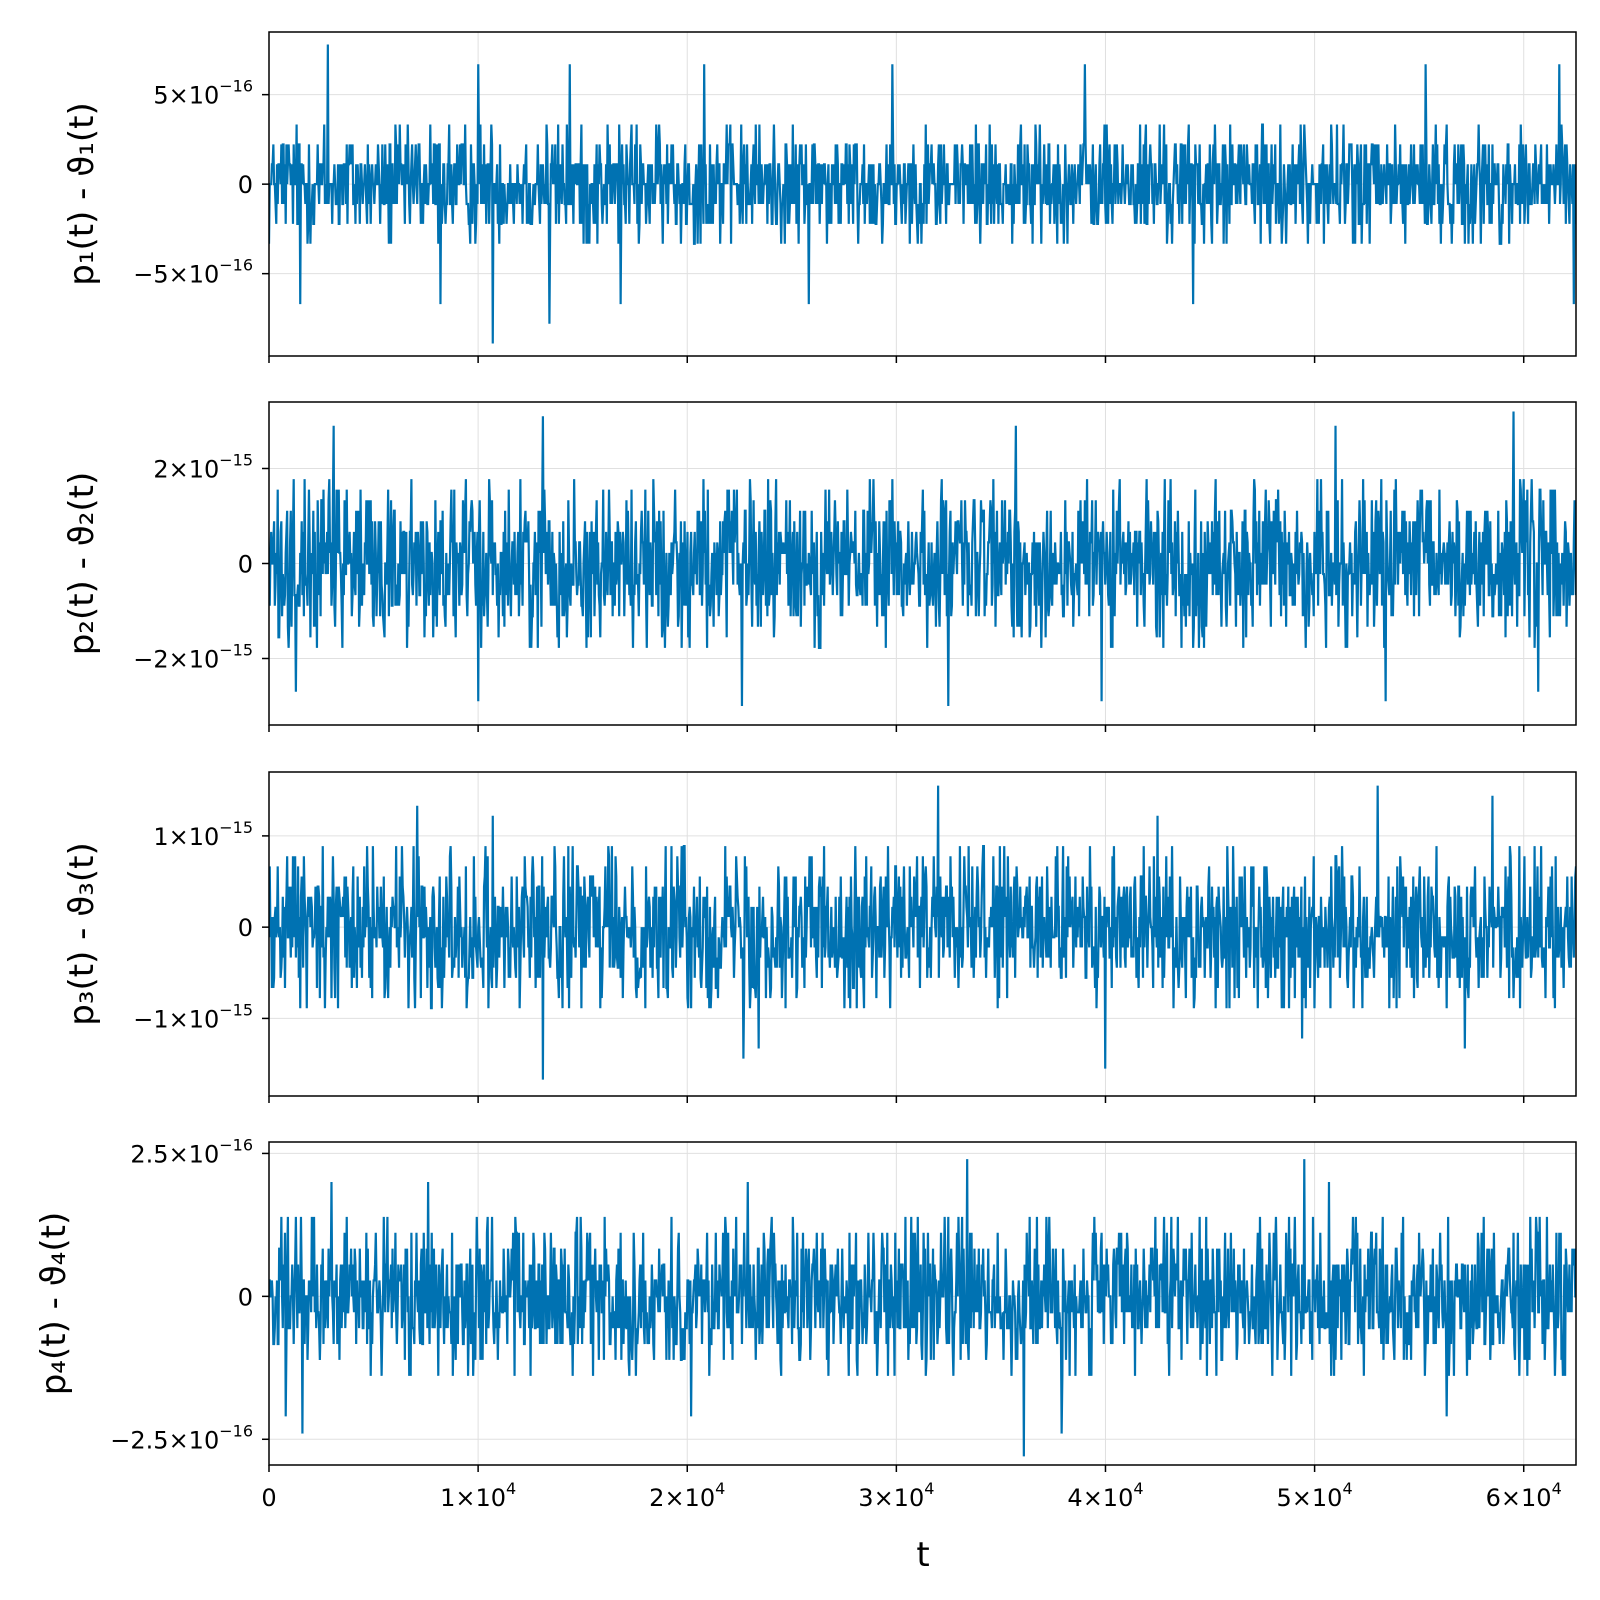 Image resolution: width=1600 pixels, height=1600 pixels. Describe the element at coordinates (478, 1495) in the screenshot. I see `x-tick-label-1: 1×10⁴` at that location.